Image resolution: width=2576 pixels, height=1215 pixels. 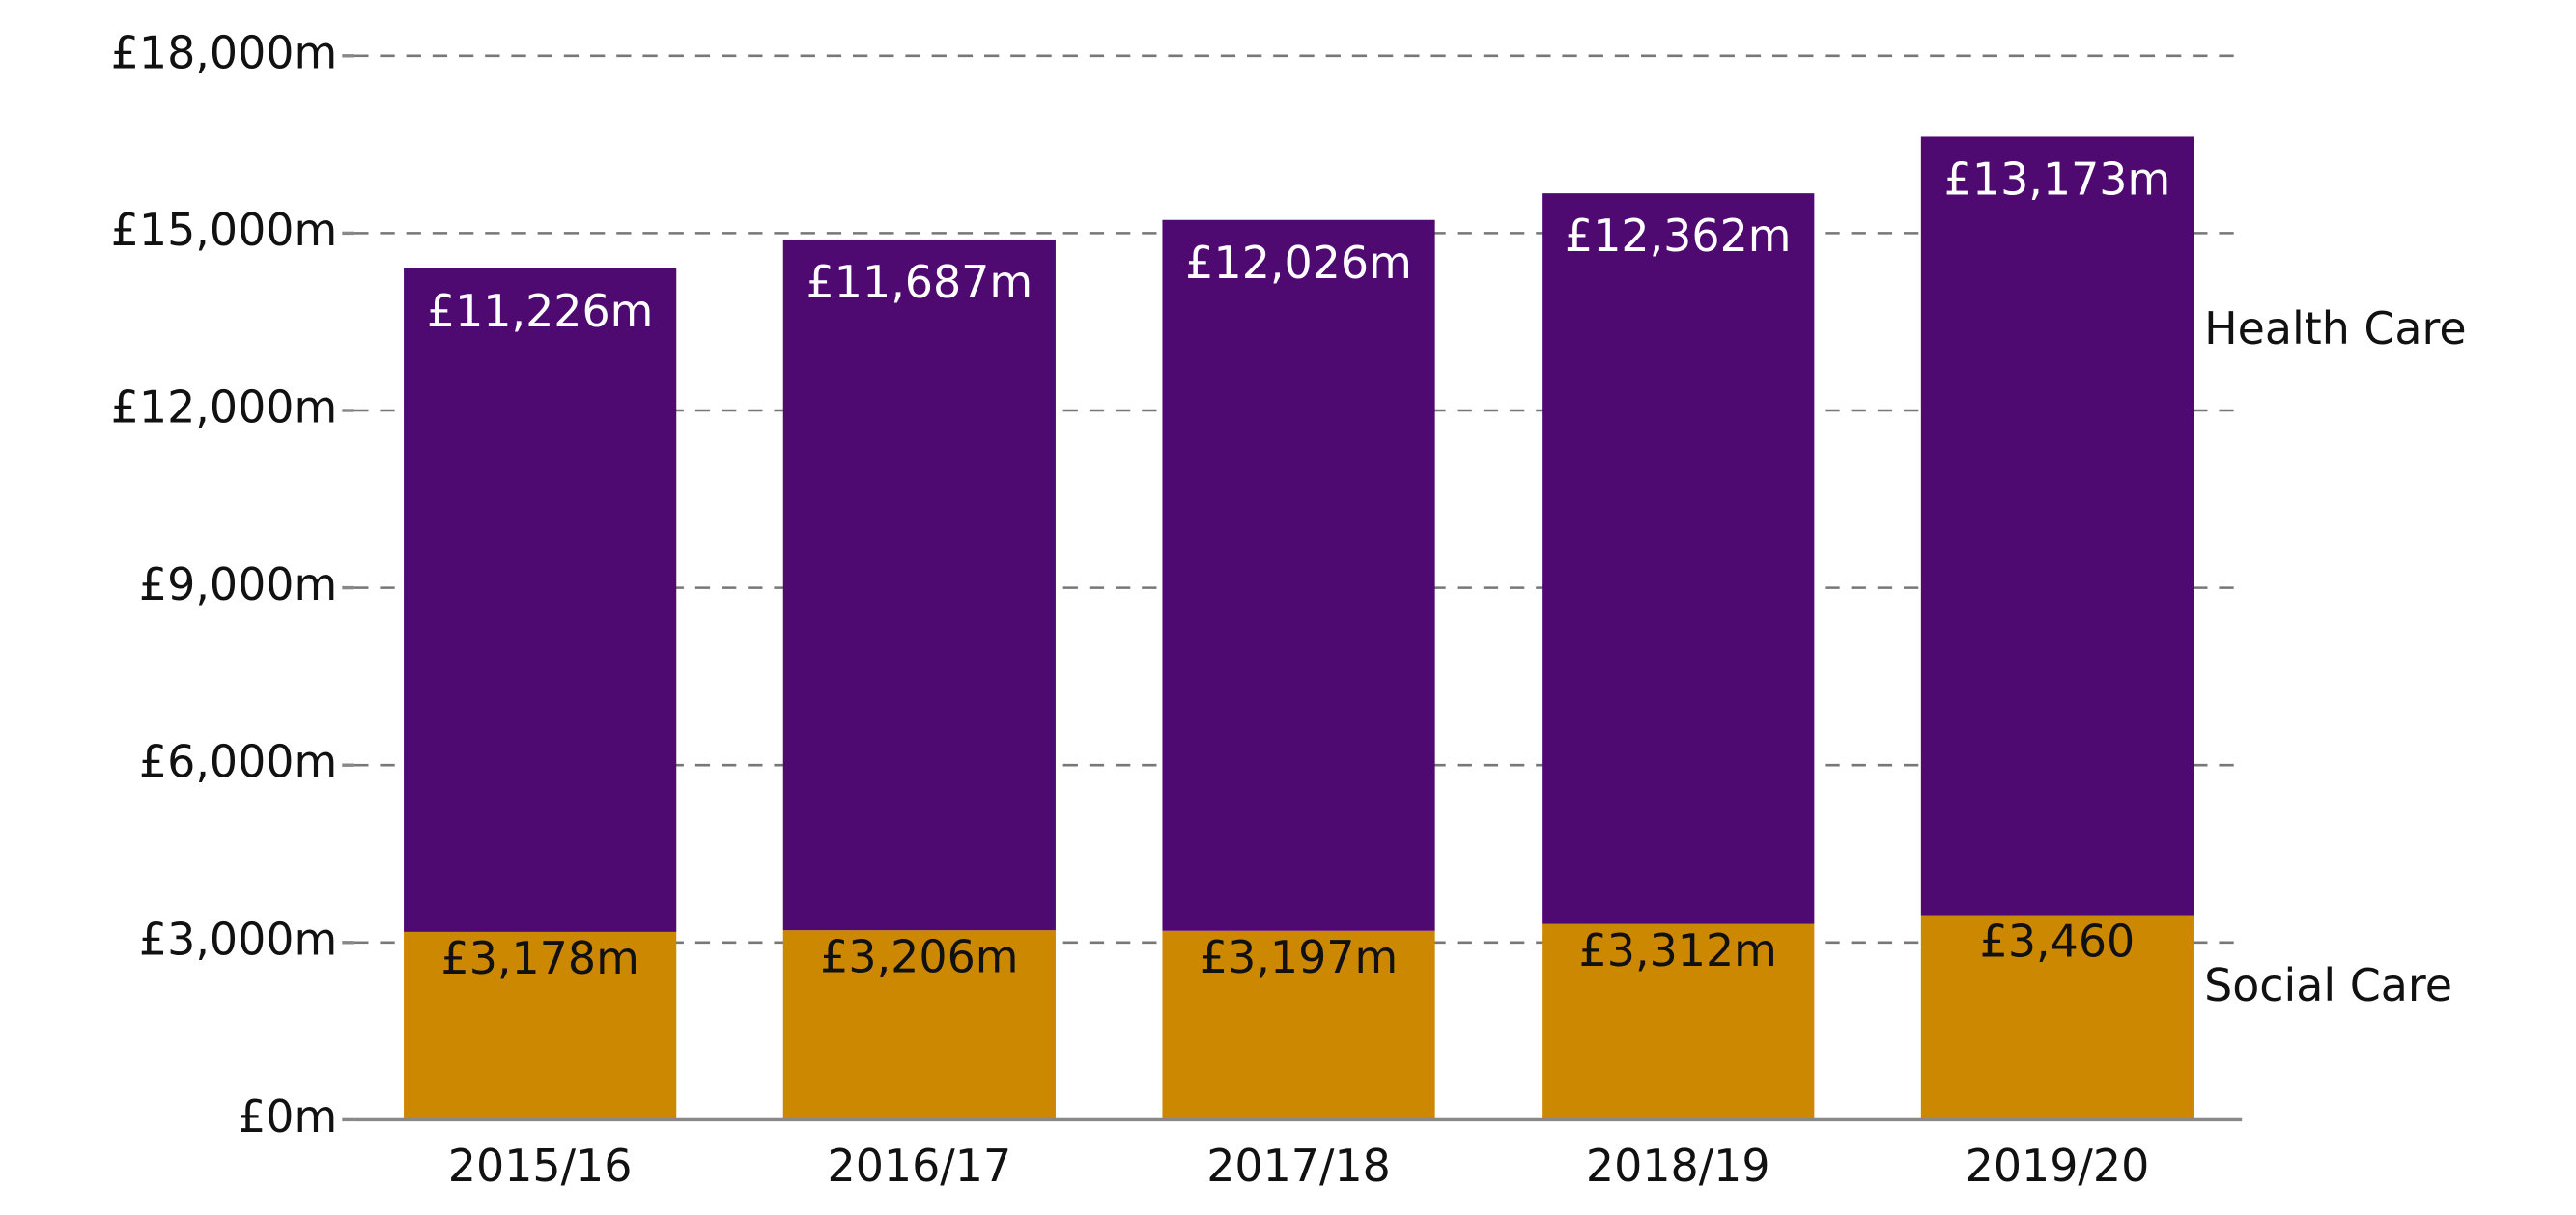 What do you see at coordinates (540, 311) in the screenshot?
I see `value-label: £11,226m` at bounding box center [540, 311].